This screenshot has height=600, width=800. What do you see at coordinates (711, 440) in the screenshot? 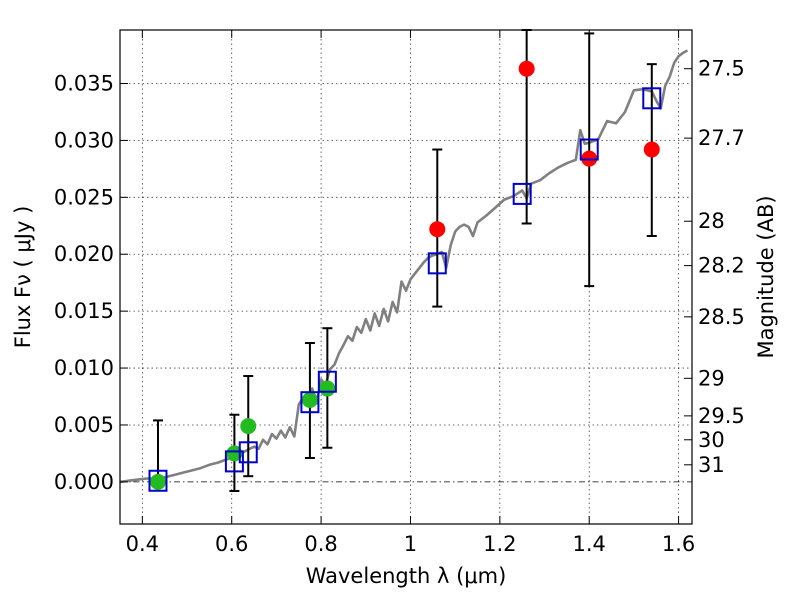
I see `right-tick-label: 30` at bounding box center [711, 440].